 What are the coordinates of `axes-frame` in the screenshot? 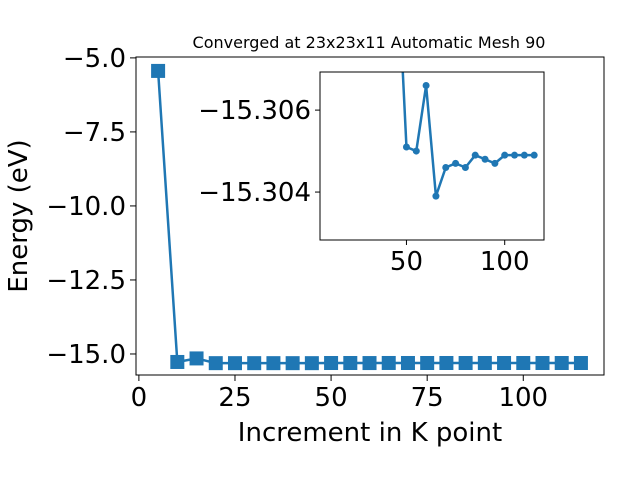 It's located at (432, 156).